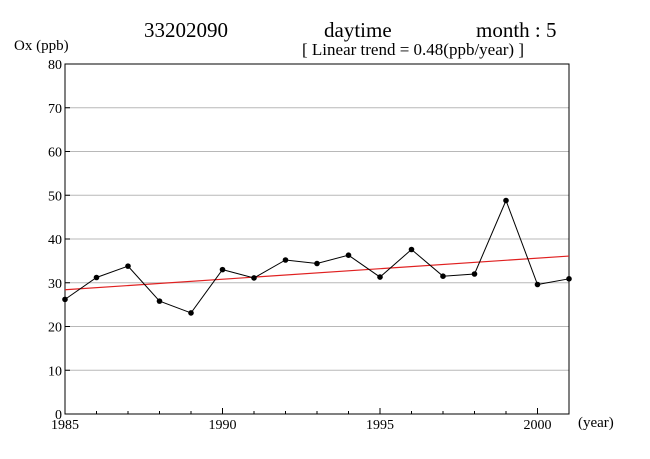 The image size is (650, 459). Describe the element at coordinates (55, 328) in the screenshot. I see `y-tick-label-20: 20` at that location.